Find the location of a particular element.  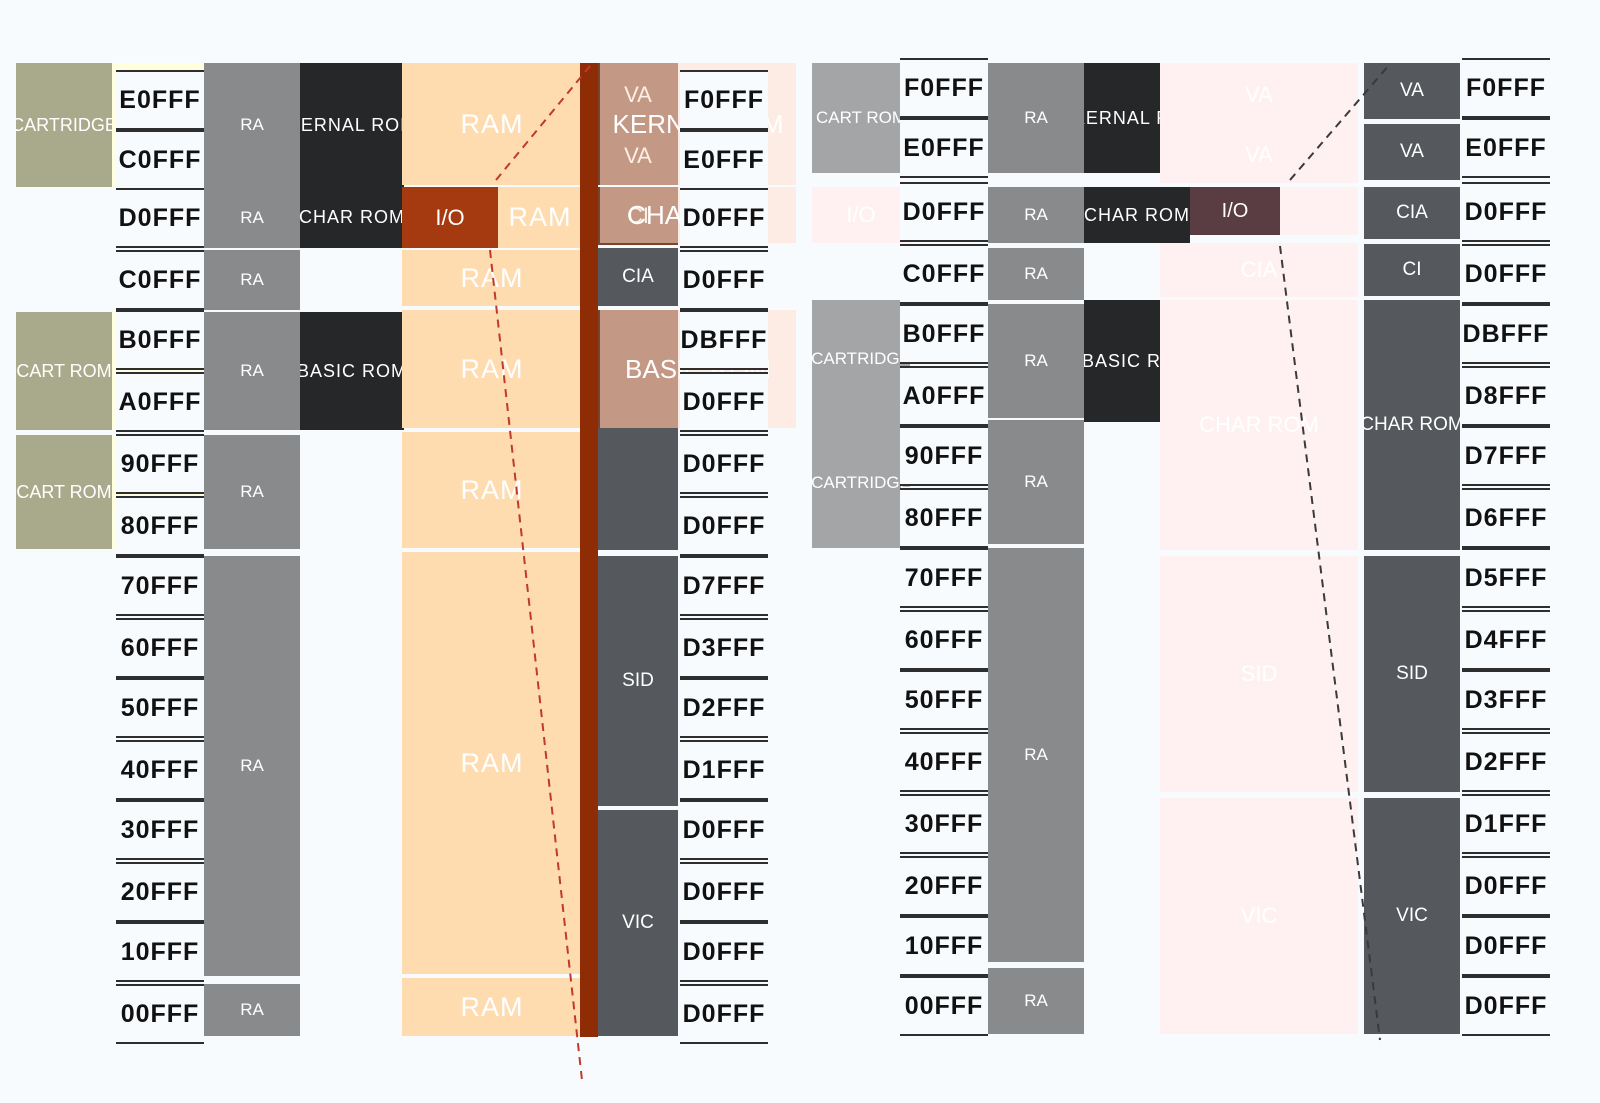

basic-rom-label: BASIC ROM is located at coordinates (352, 370).